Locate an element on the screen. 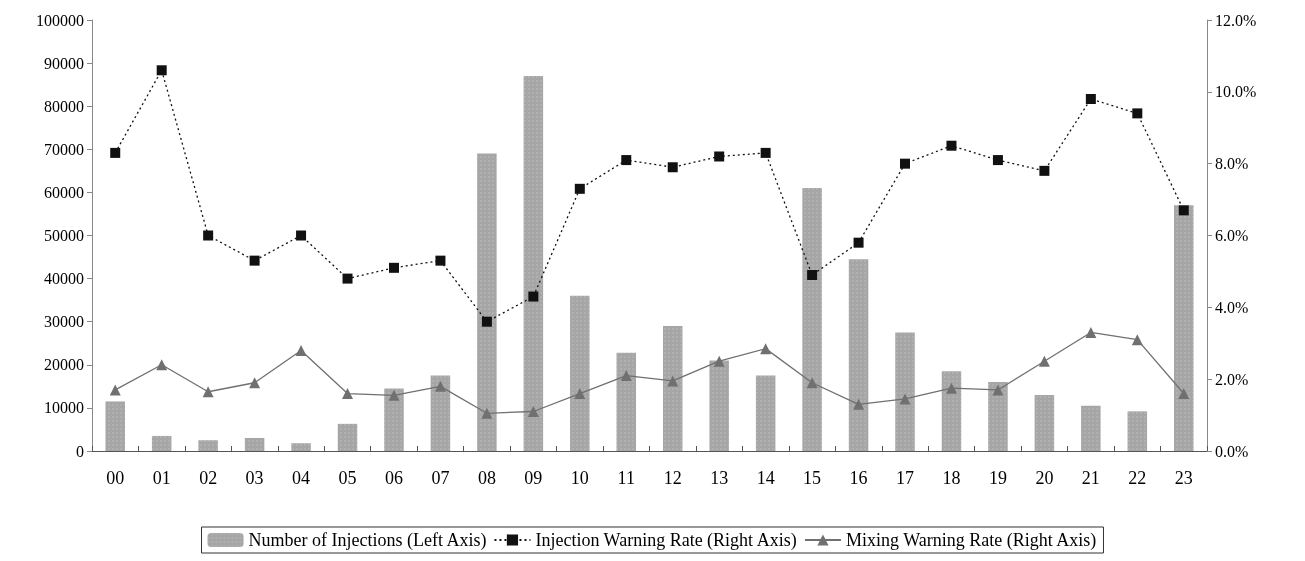  x-tick-label: 10 is located at coordinates (579, 478).